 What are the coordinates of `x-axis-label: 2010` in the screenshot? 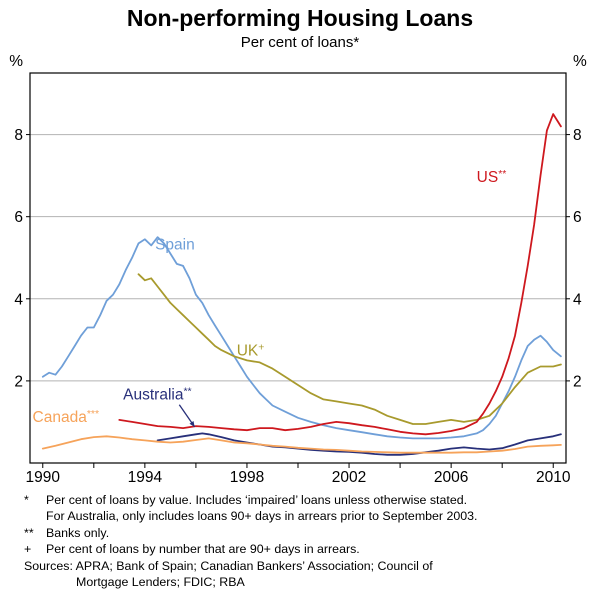 It's located at (553, 477).